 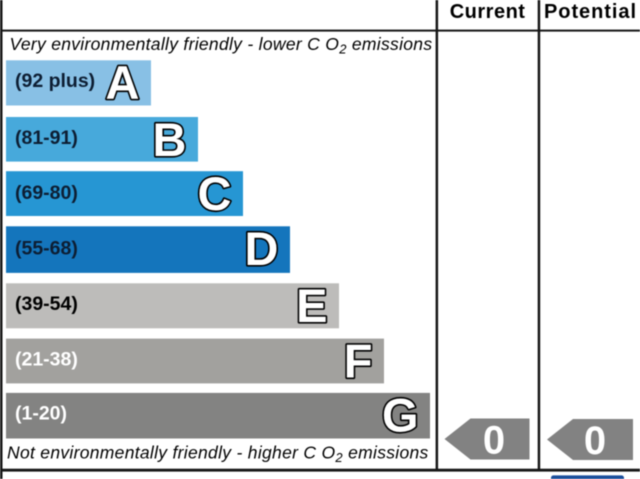 What do you see at coordinates (55, 81) in the screenshot?
I see `svg-text: (92 plus)` at bounding box center [55, 81].